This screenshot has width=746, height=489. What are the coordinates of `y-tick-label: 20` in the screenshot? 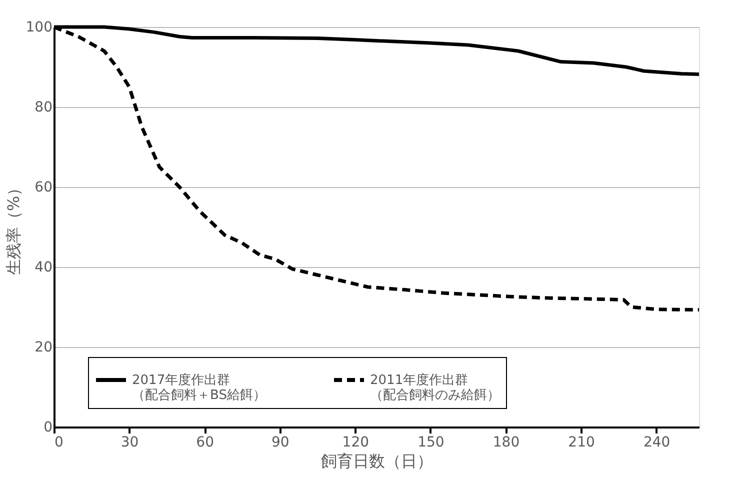 It's located at (43, 348).